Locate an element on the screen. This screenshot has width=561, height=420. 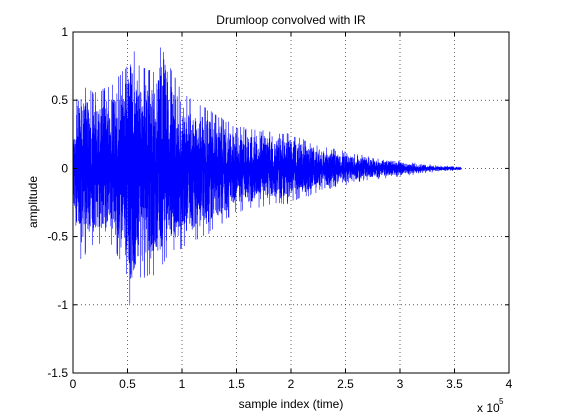
x-tick-labels: 0 0.5 1 1.5 2 2.5 3 3.5 4 is located at coordinates (291, 384).